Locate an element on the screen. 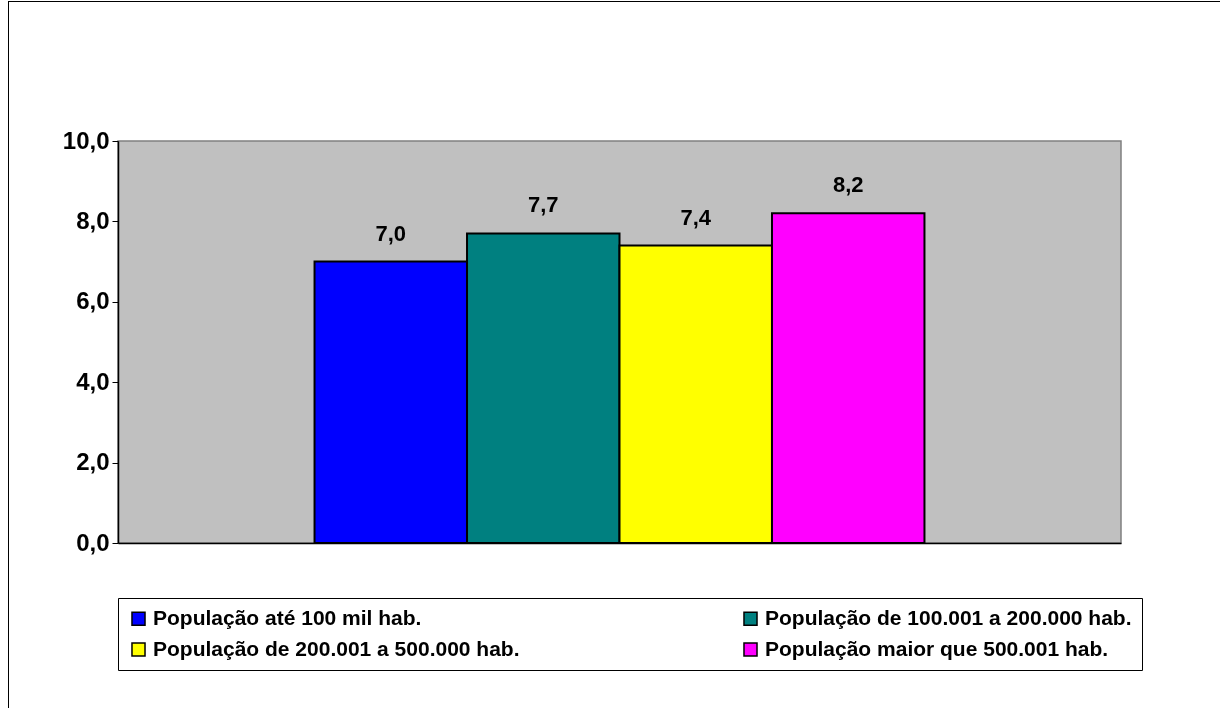 This screenshot has width=1220, height=708. data-label: 8,2 is located at coordinates (848, 185).